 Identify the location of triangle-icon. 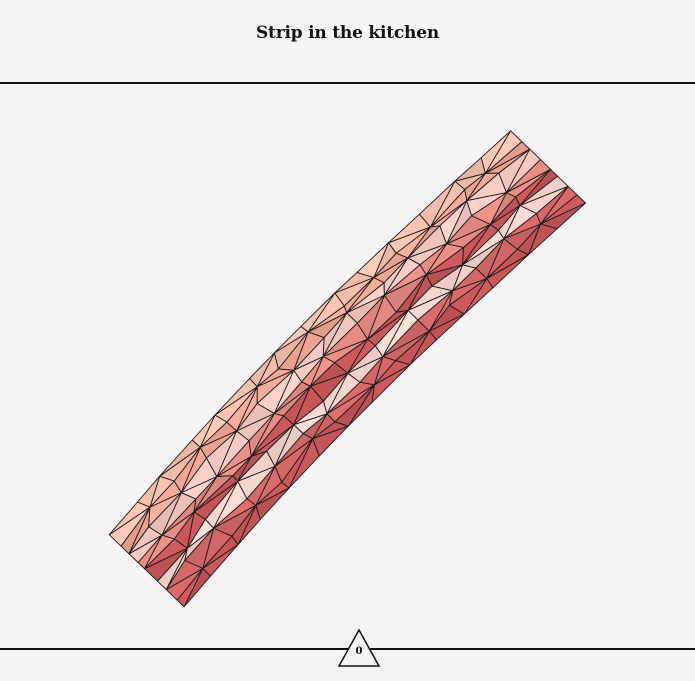
(359, 647).